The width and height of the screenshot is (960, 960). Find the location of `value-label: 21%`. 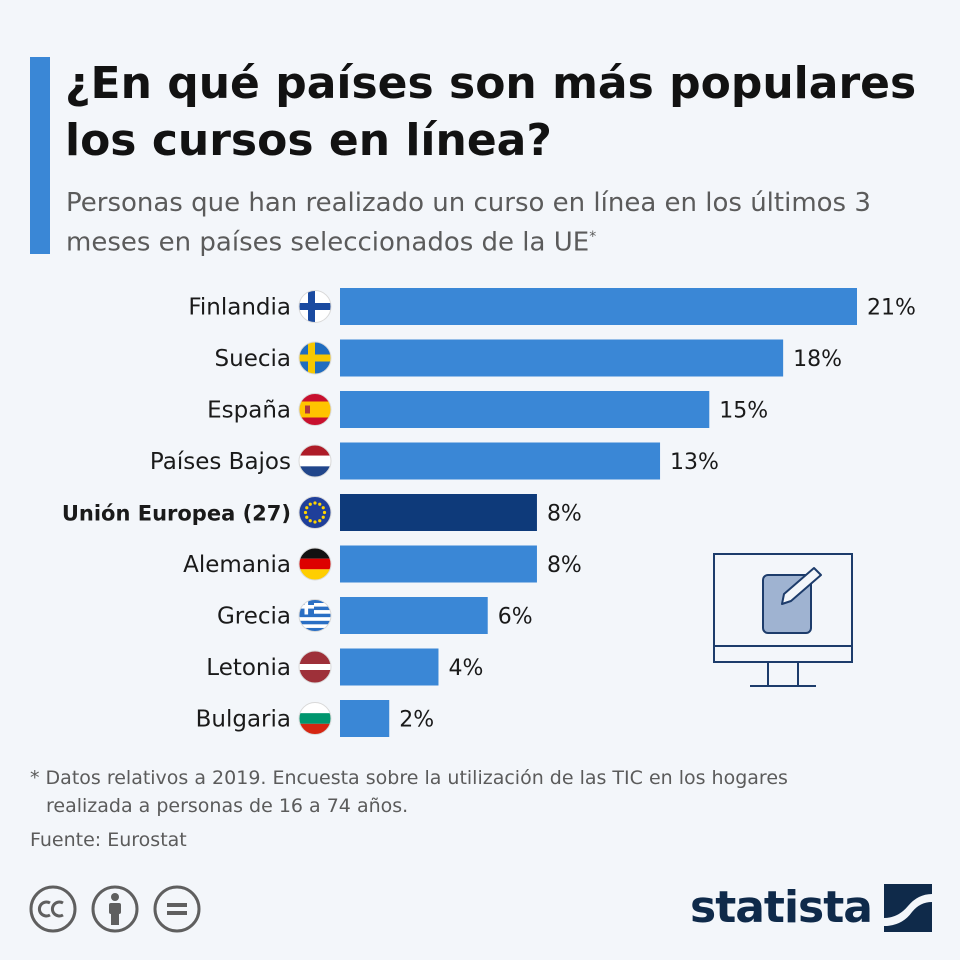

value-label: 21% is located at coordinates (891, 308).